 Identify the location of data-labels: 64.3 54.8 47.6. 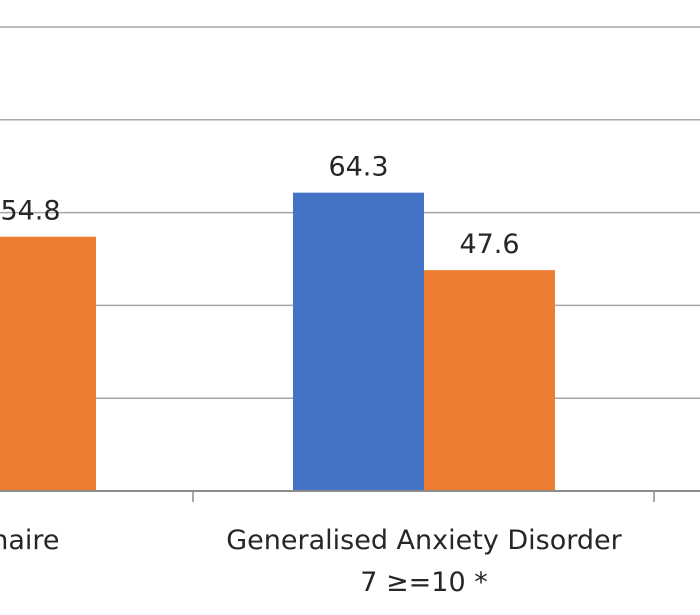
(259, 206).